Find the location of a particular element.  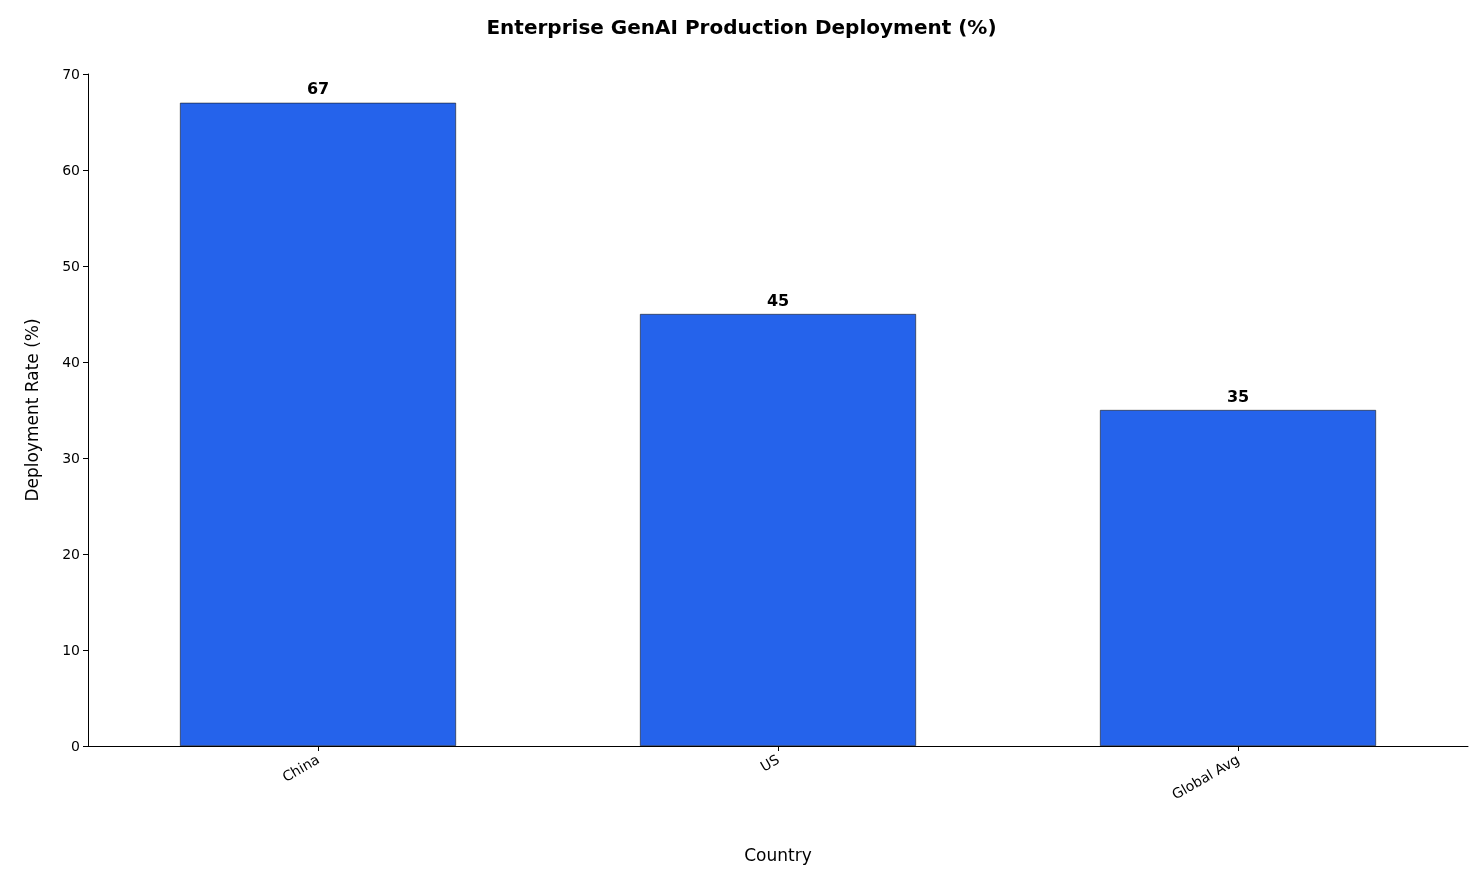

y-tick-label: 0 is located at coordinates (75, 746).